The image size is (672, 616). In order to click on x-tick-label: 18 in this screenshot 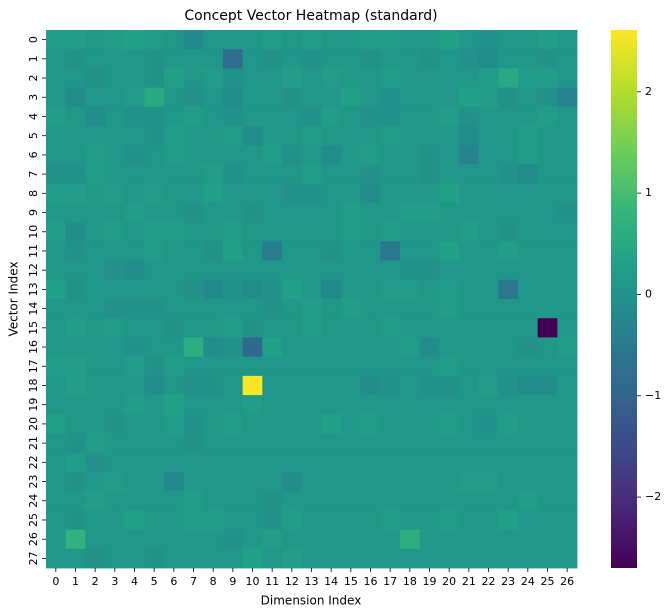, I will do `click(410, 581)`.